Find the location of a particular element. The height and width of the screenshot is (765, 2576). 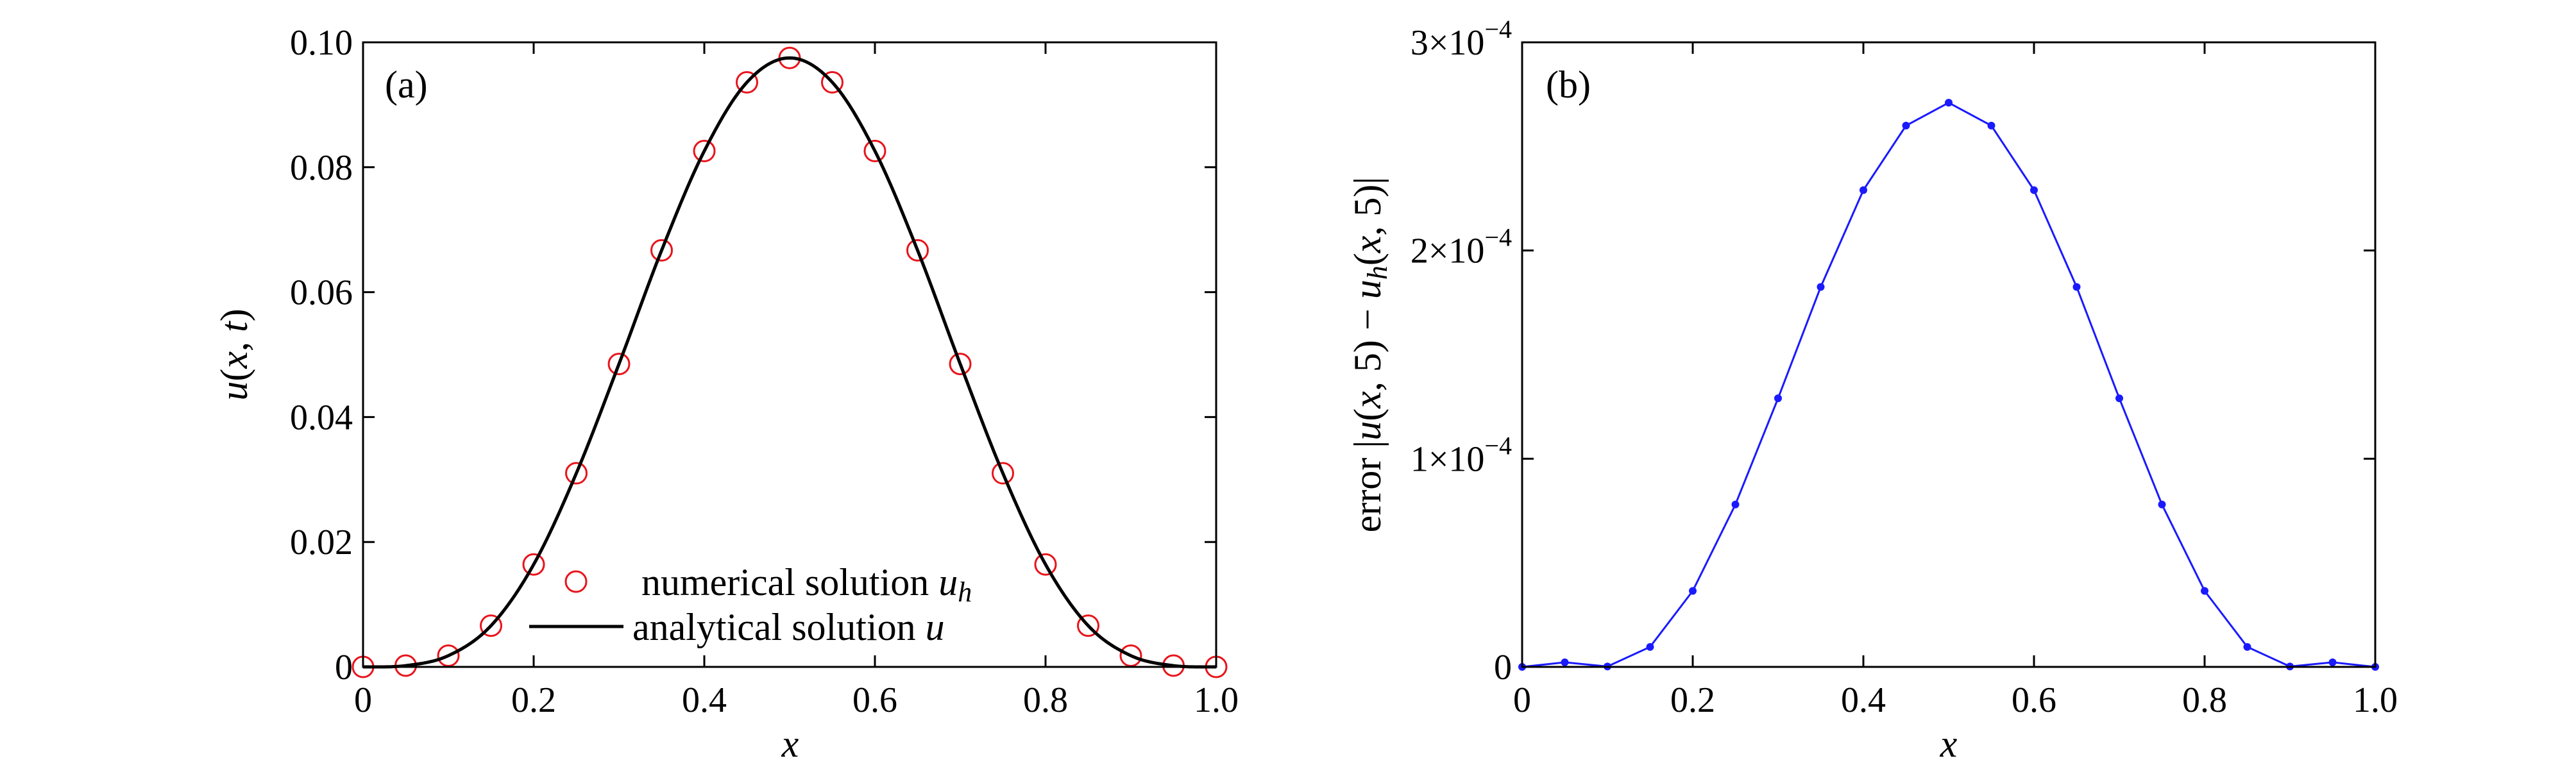

panel-b-x-tick-label: 0.4 is located at coordinates (1863, 700).